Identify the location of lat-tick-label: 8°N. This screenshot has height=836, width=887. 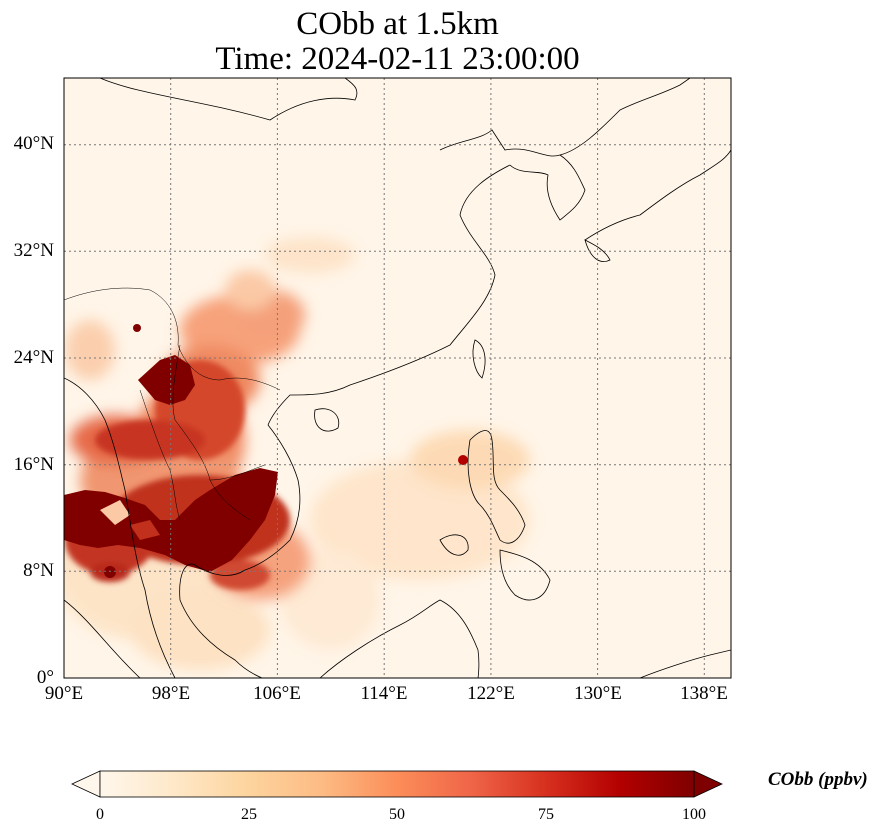
(38, 570).